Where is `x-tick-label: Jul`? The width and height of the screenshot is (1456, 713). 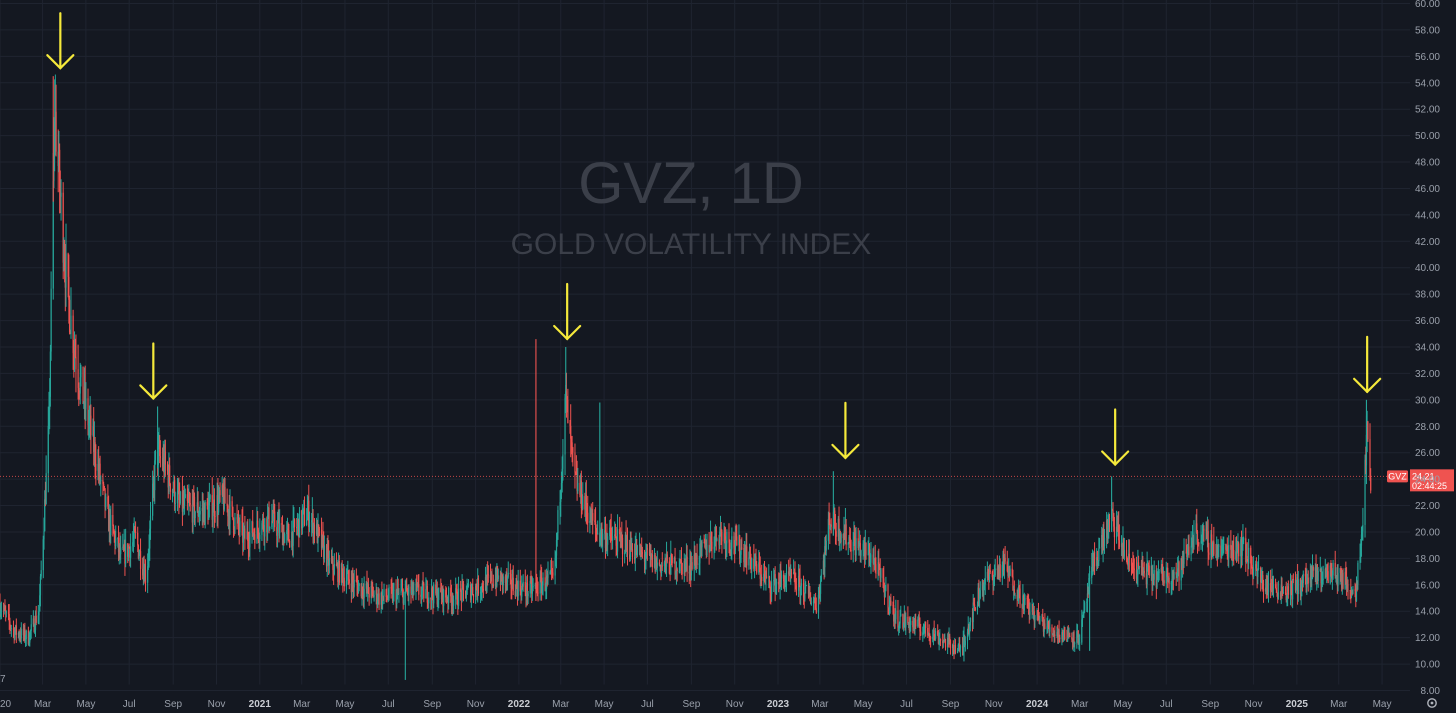 x-tick-label: Jul is located at coordinates (388, 704).